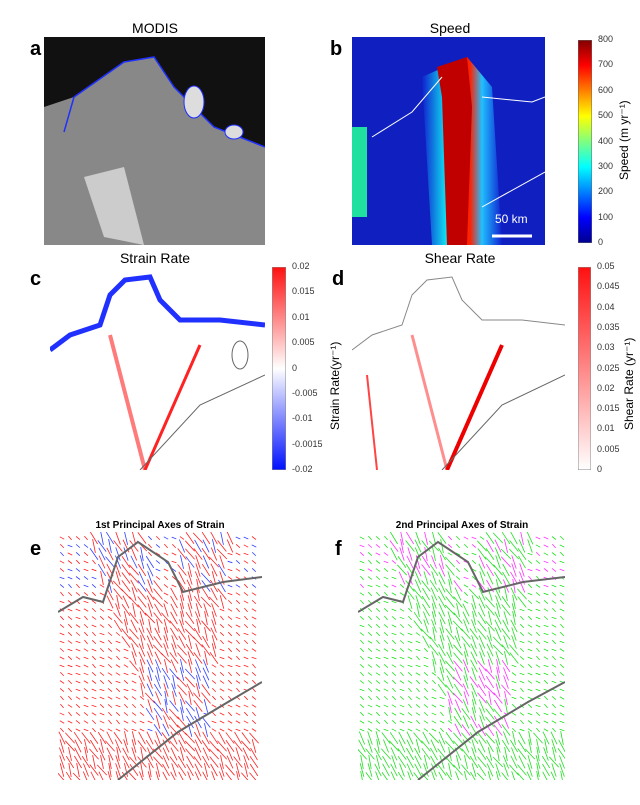  What do you see at coordinates (462, 525) in the screenshot?
I see `panel-f-title: 2nd Principal Axes of Strain` at bounding box center [462, 525].